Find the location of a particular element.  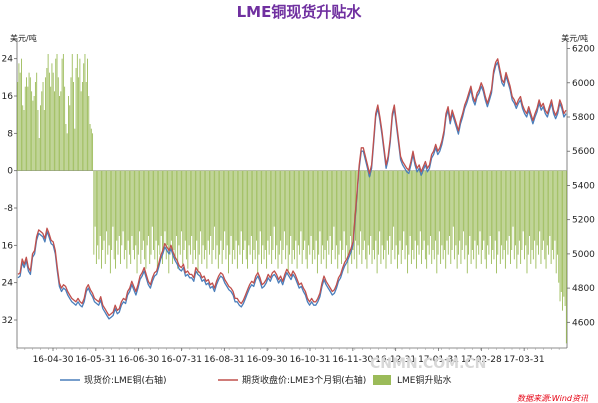

legend: 现货价:LME铜(右轴) 期货收盘价:LME3个月铜(右轴) LME铜升贴水 is located at coordinates (255, 380).